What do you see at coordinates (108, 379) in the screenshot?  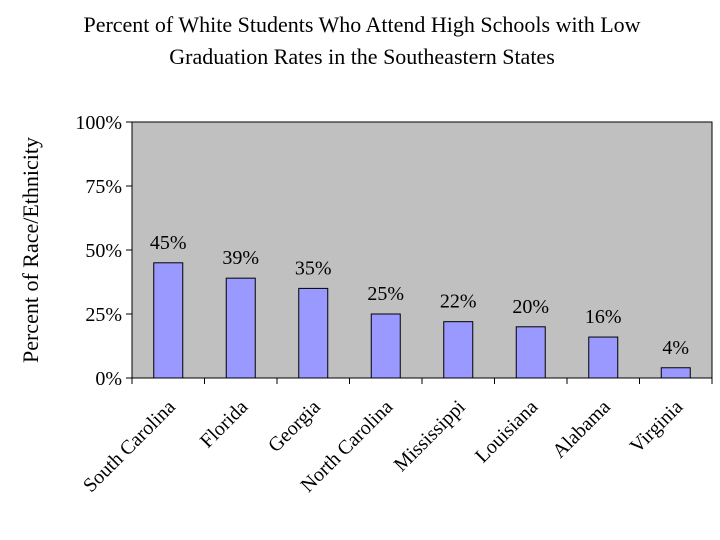 I see `y-tick-label: 0%` at bounding box center [108, 379].